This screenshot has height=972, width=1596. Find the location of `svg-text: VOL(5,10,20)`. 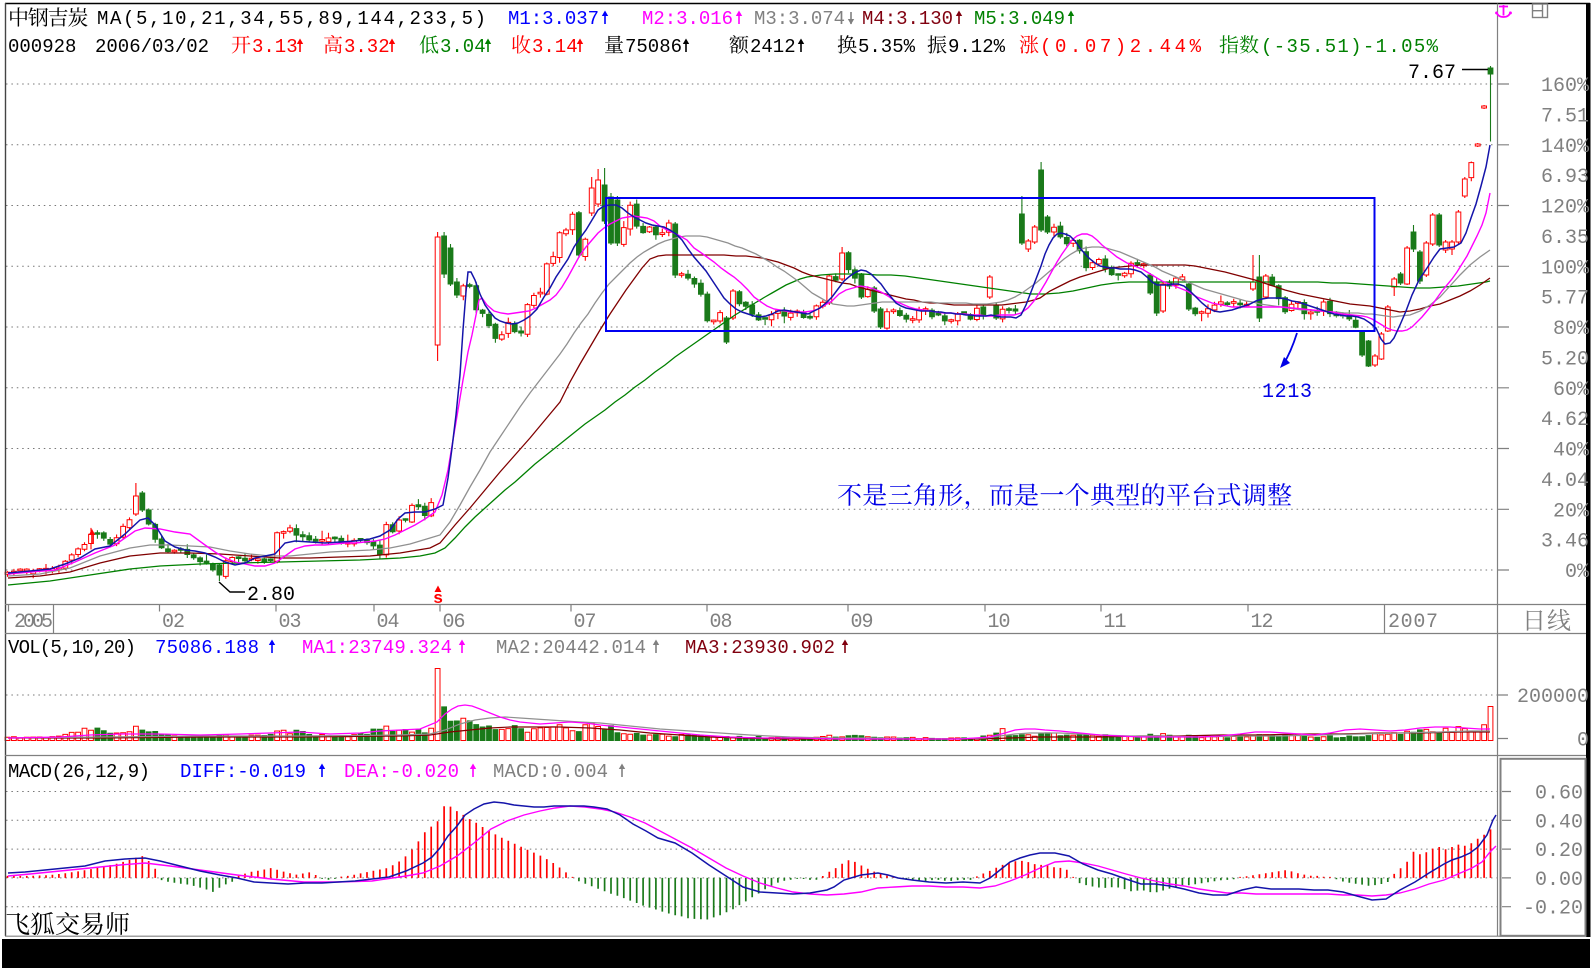

svg-text: VOL(5,10,20) is located at coordinates (72, 648).